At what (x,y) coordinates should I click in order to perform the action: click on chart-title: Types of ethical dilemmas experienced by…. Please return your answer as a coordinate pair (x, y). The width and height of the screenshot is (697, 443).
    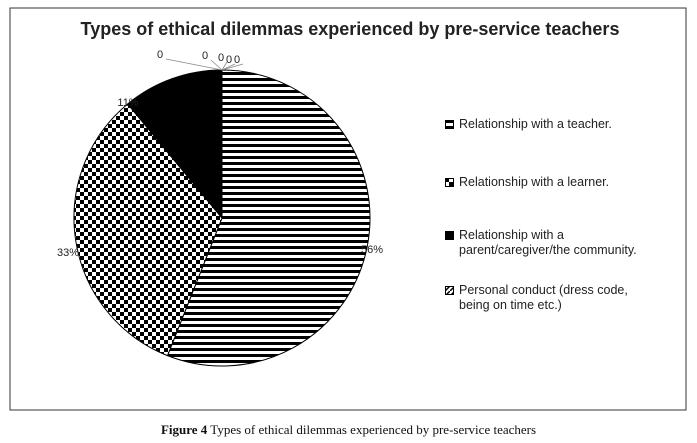
    Looking at the image, I should click on (350, 29).